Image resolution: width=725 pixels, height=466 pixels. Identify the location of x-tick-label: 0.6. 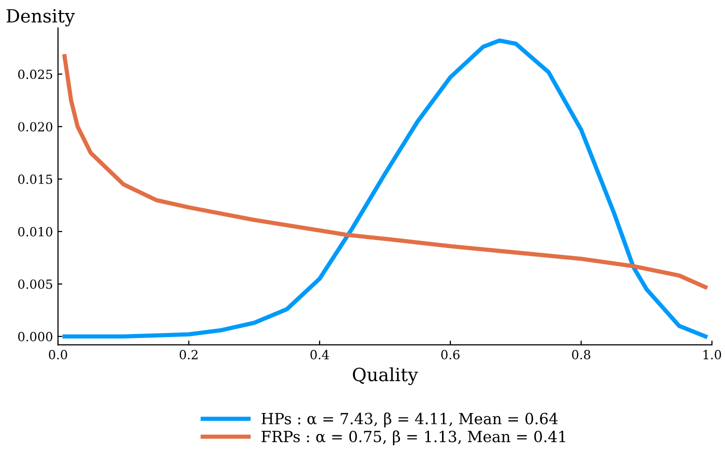
(450, 355).